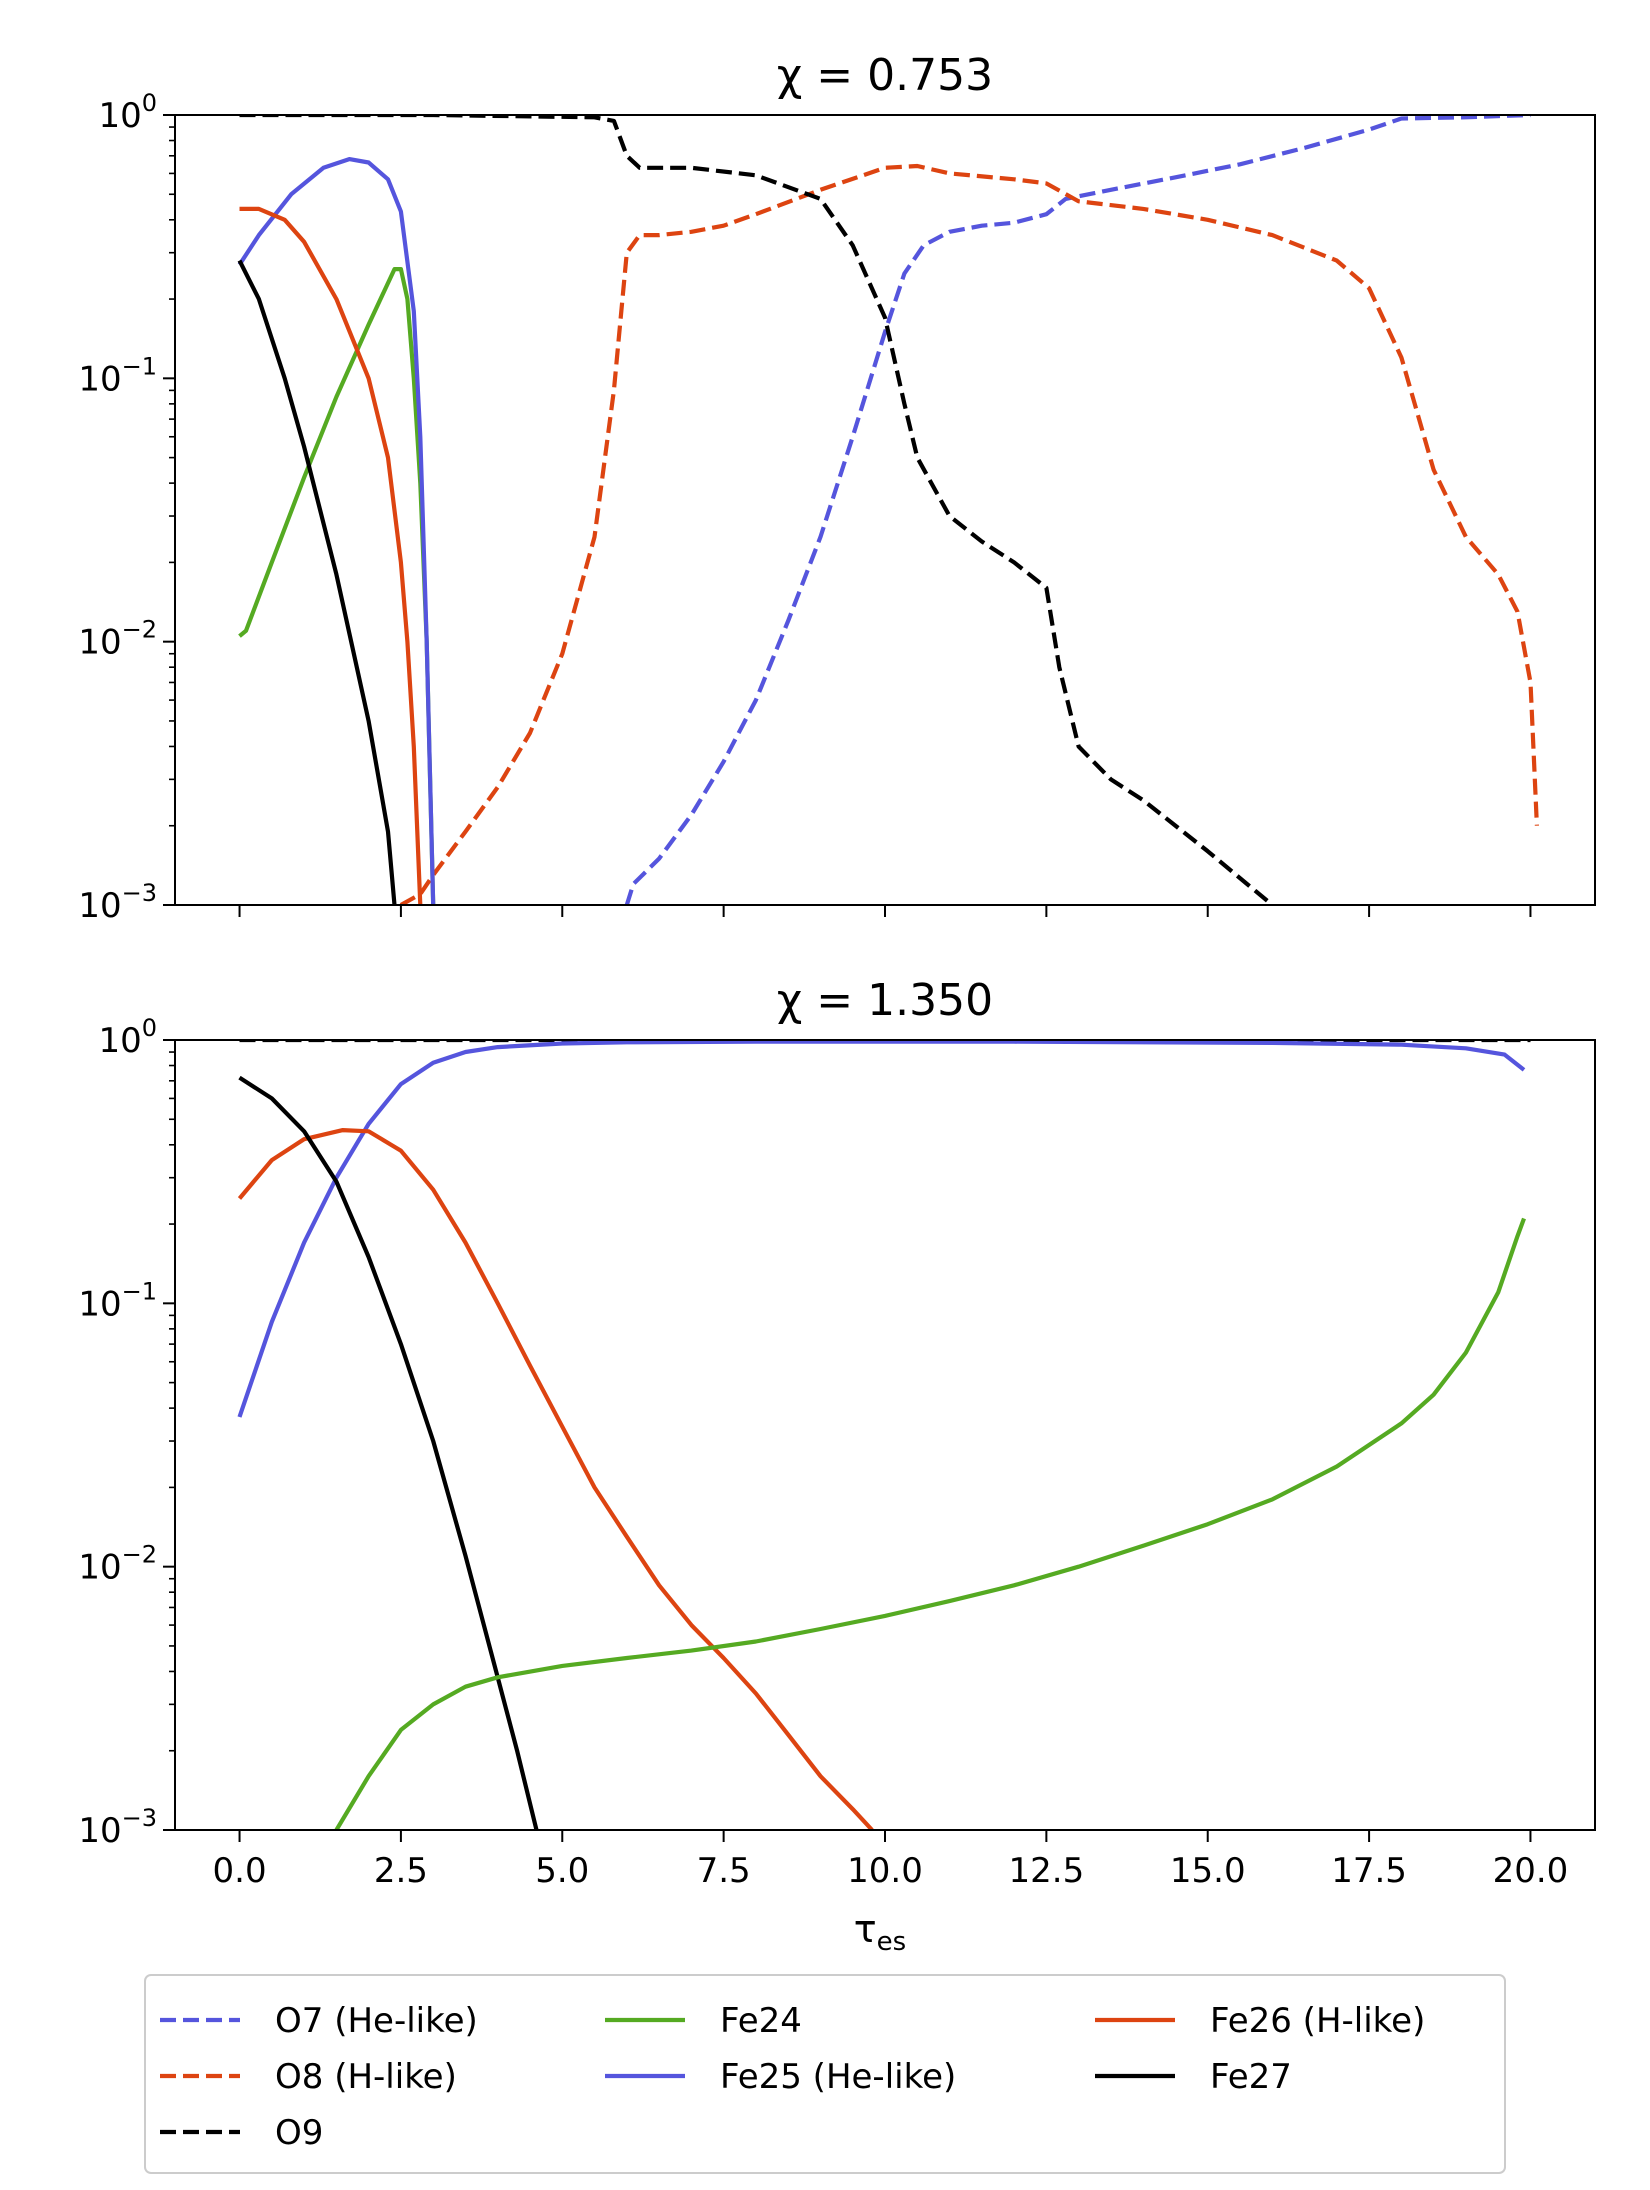 The height and width of the screenshot is (2190, 1650). I want to click on x-axis-label: τes, so click(880, 1932).